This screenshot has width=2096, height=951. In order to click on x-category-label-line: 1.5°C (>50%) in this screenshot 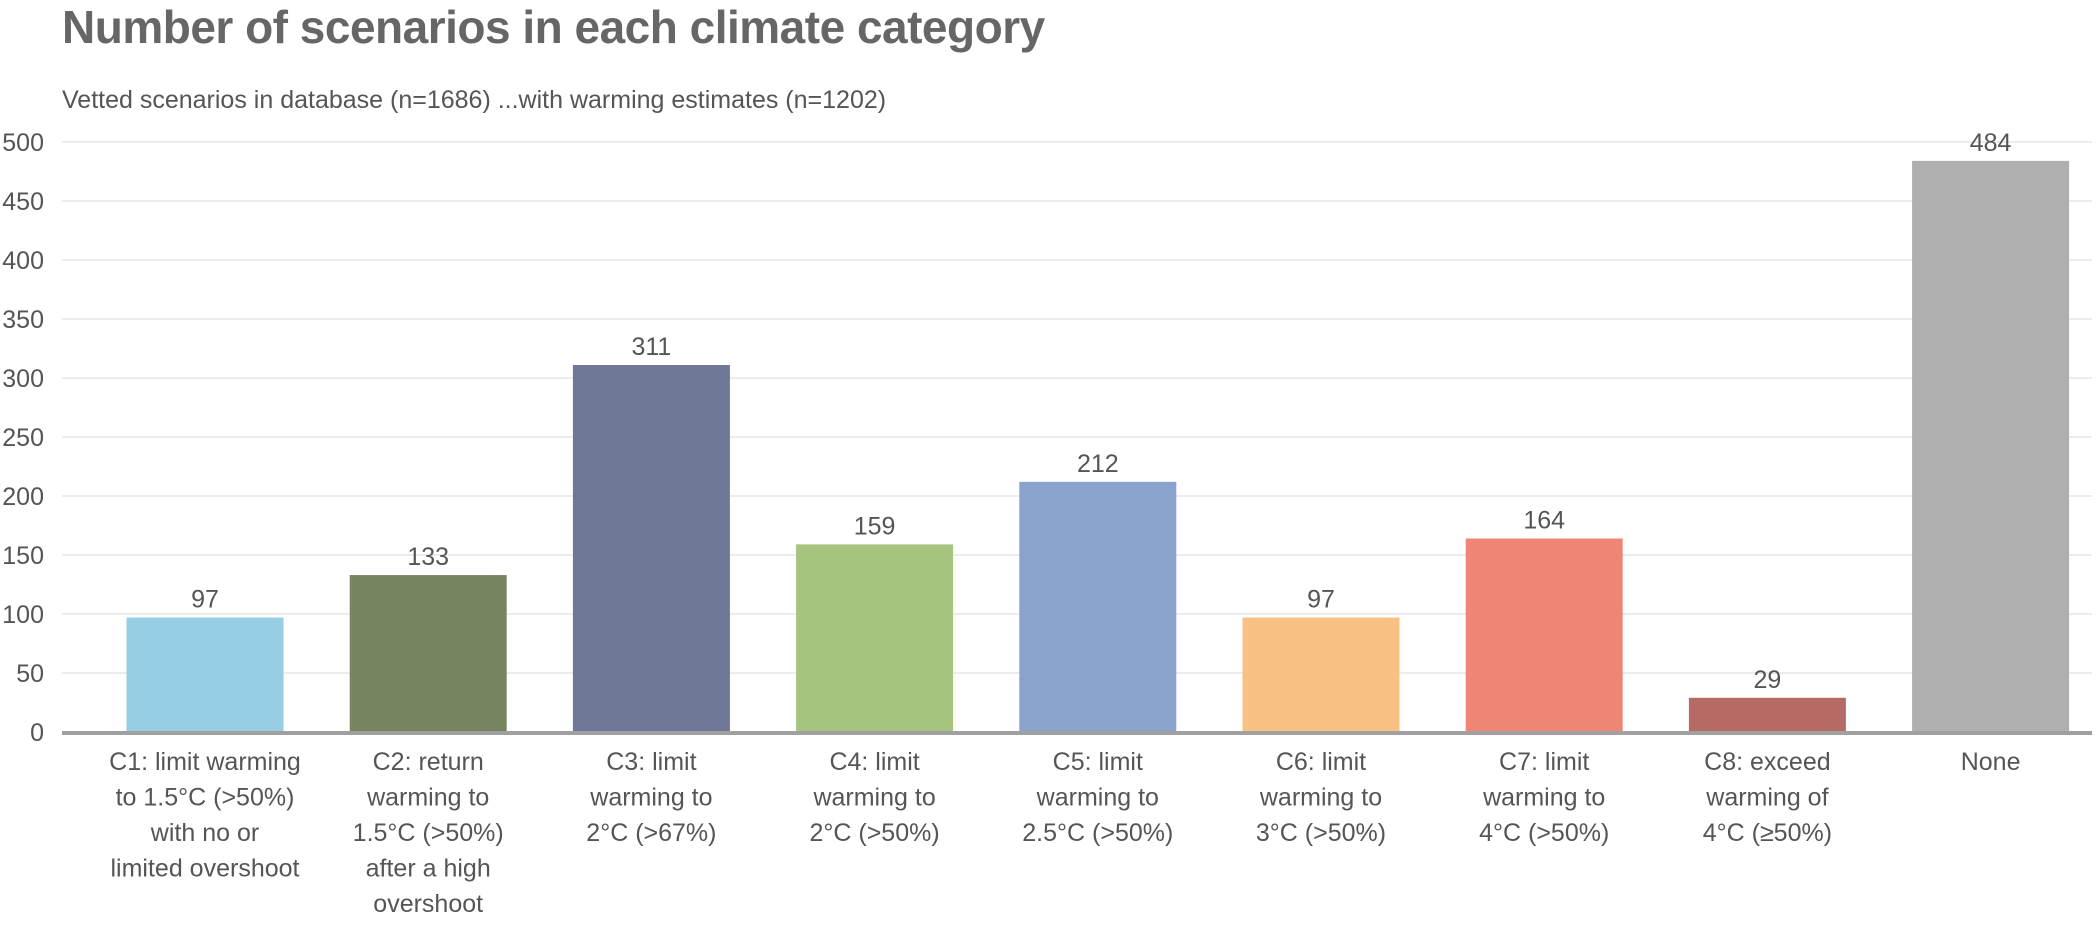, I will do `click(428, 833)`.